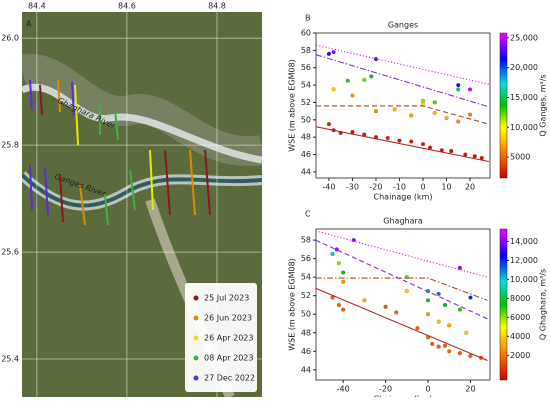 This screenshot has width=550, height=401. What do you see at coordinates (10, 252) in the screenshot?
I see `lat-tick-label: 25.6` at bounding box center [10, 252].